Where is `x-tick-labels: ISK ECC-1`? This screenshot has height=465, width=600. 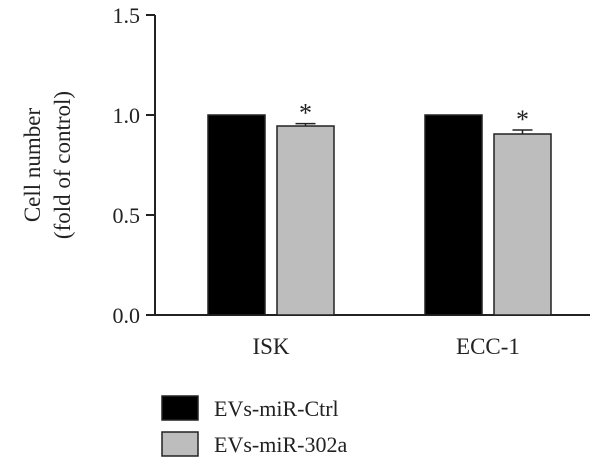
x-tick-labels: ISK ECC-1 is located at coordinates (385, 346).